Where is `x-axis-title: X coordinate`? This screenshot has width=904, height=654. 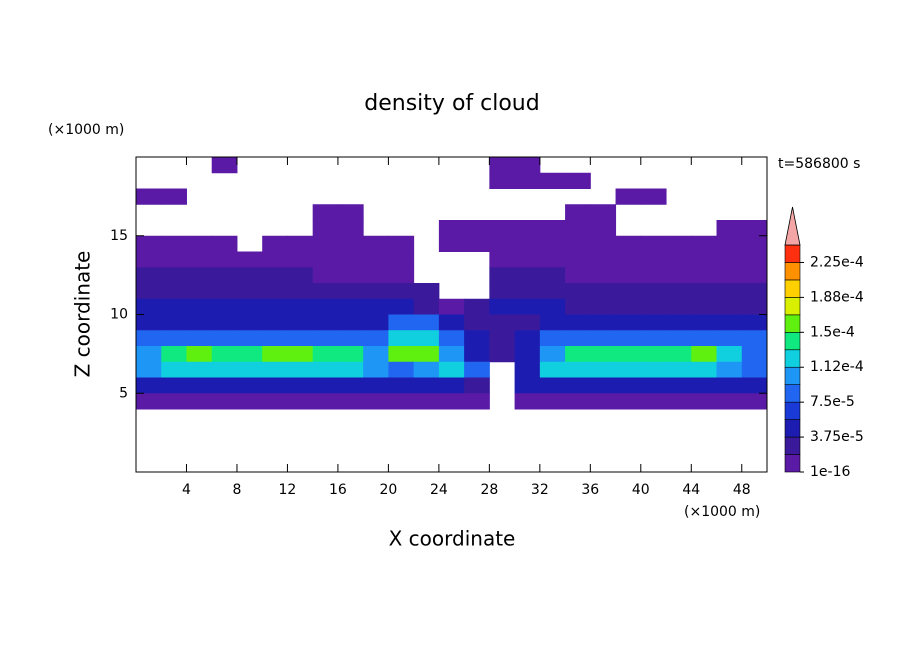
x-axis-title: X coordinate is located at coordinates (452, 539).